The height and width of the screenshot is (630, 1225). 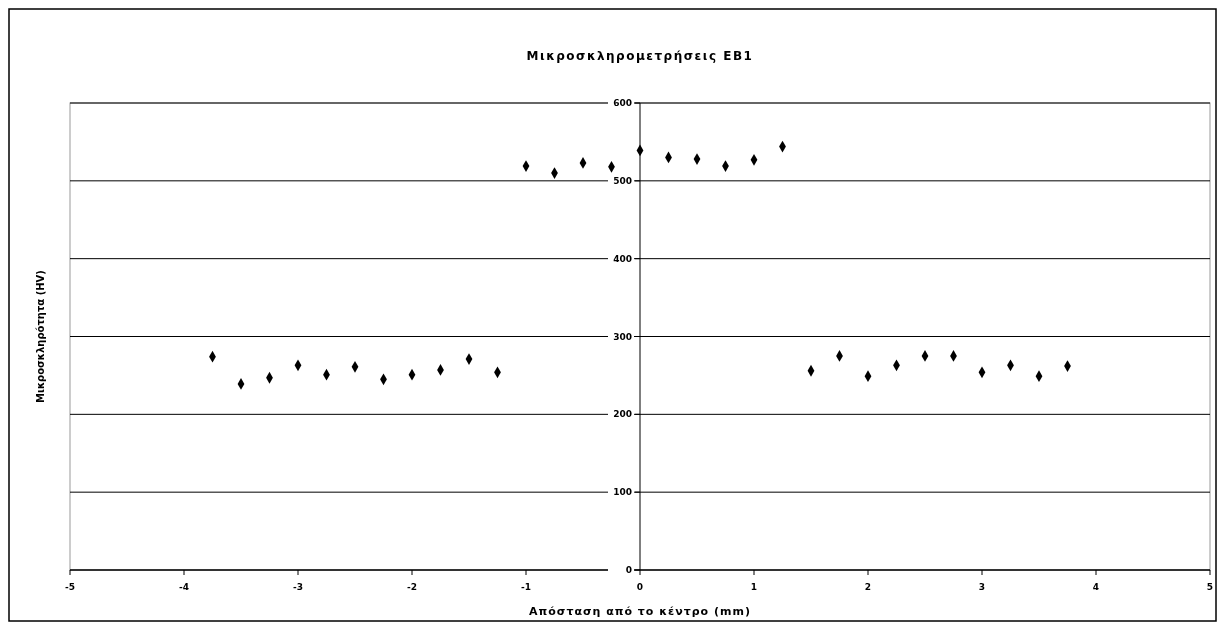 I want to click on x-tick-label: -4, so click(x=184, y=587).